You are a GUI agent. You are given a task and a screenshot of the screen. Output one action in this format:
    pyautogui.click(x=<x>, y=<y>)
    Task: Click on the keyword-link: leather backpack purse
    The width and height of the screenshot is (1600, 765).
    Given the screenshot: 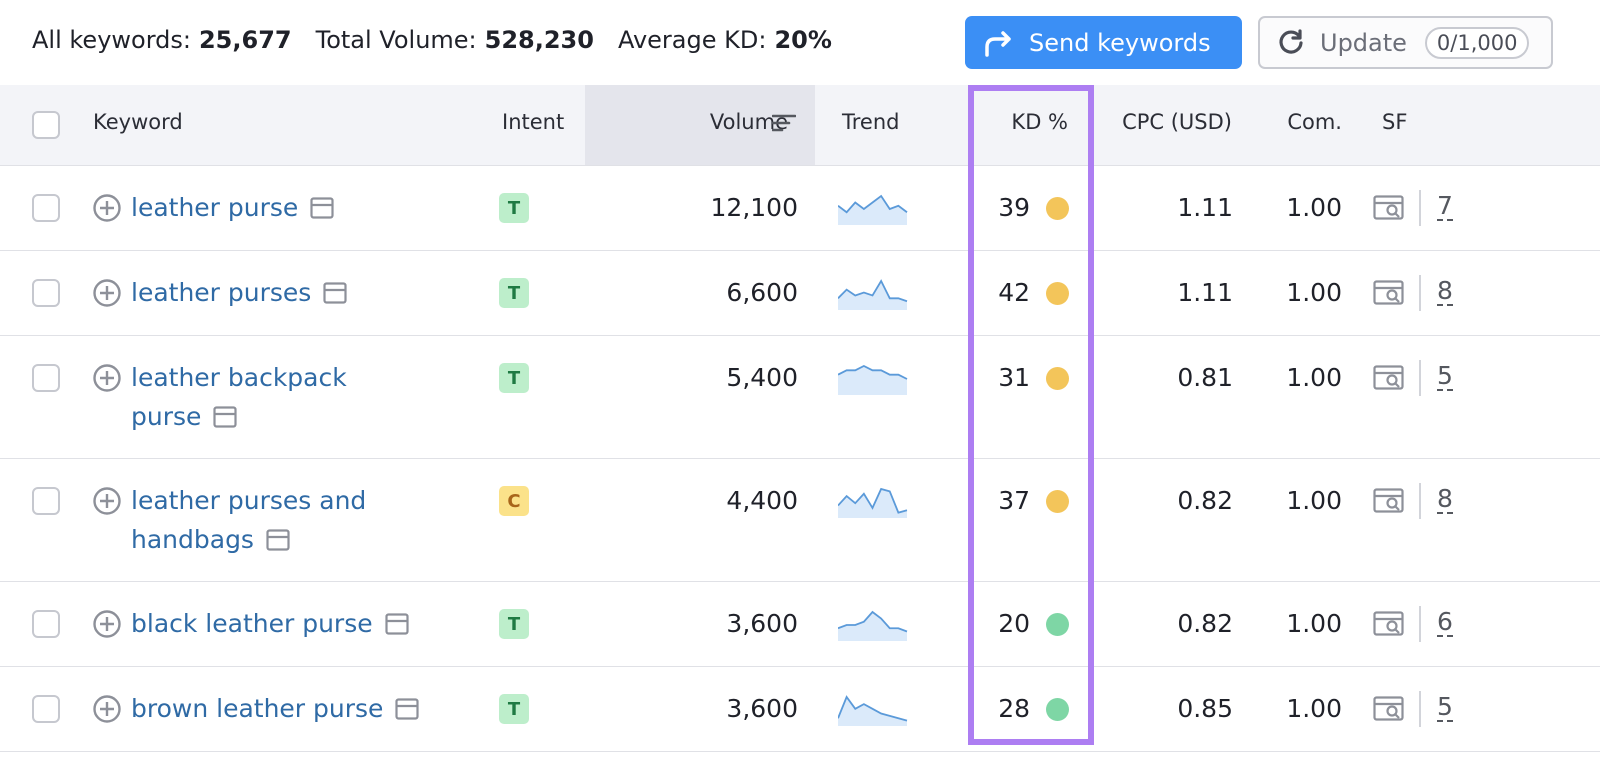 What is the action you would take?
    pyautogui.click(x=281, y=398)
    